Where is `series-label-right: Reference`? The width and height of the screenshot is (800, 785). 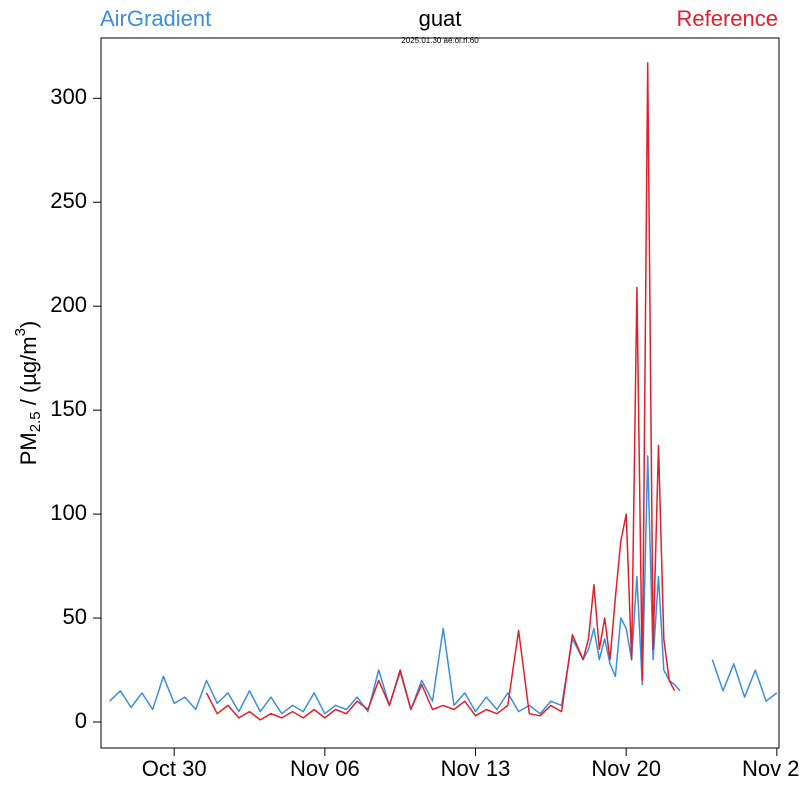 series-label-right: Reference is located at coordinates (727, 18).